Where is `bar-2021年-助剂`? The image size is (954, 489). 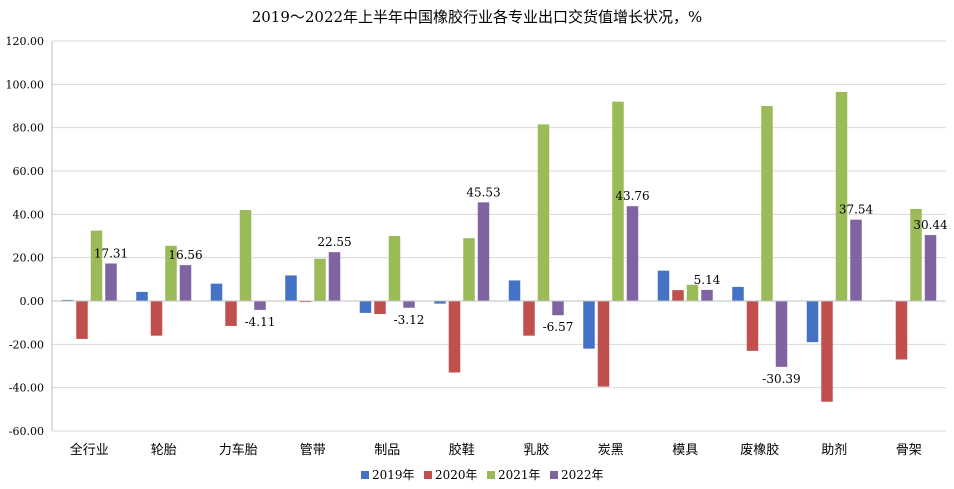 bar-2021年-助剂 is located at coordinates (841, 196).